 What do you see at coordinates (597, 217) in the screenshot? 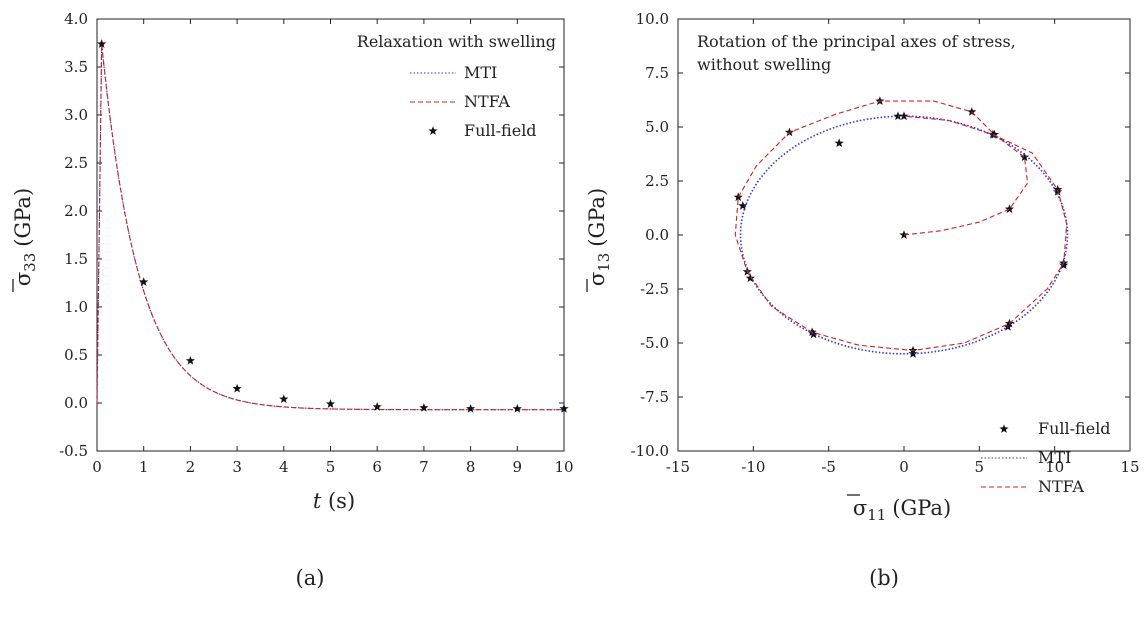
I see `y-axis-unit-b: (GPa)` at bounding box center [597, 217].